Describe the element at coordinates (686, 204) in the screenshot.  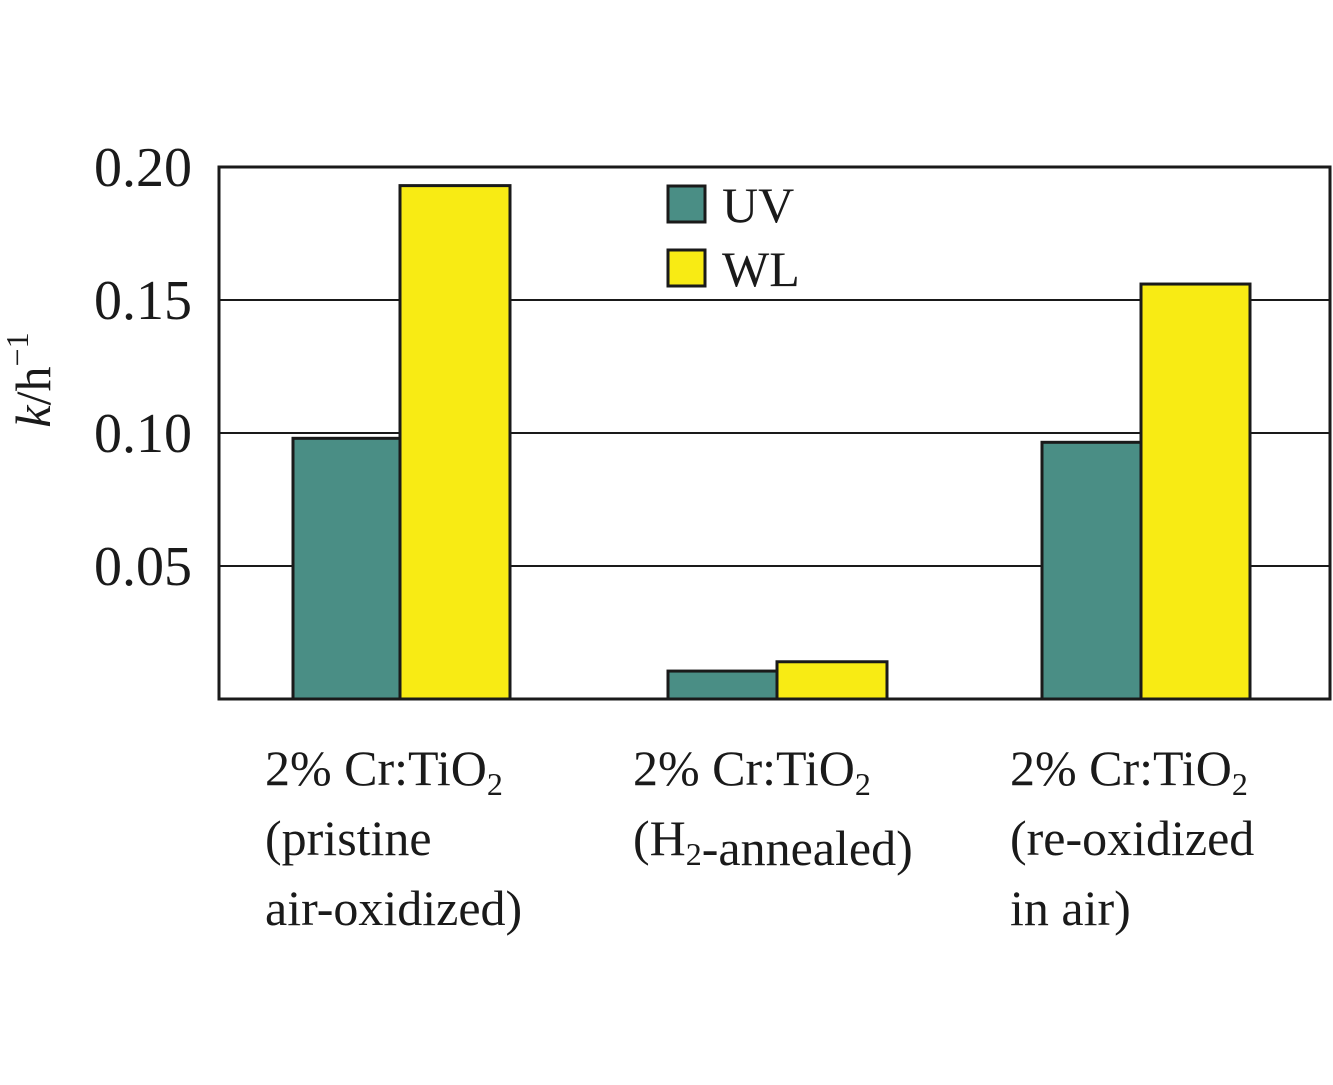
I see `legend-swatch-uv` at that location.